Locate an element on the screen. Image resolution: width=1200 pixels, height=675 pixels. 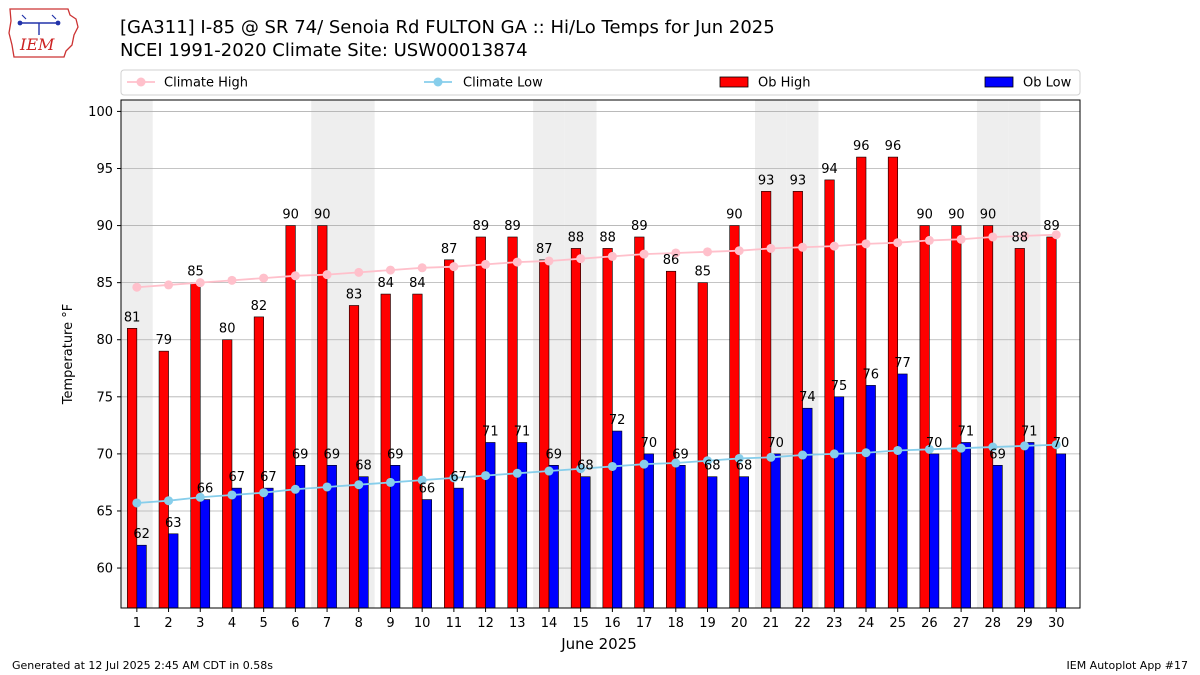
x-tick-label: 24 is located at coordinates (866, 623).